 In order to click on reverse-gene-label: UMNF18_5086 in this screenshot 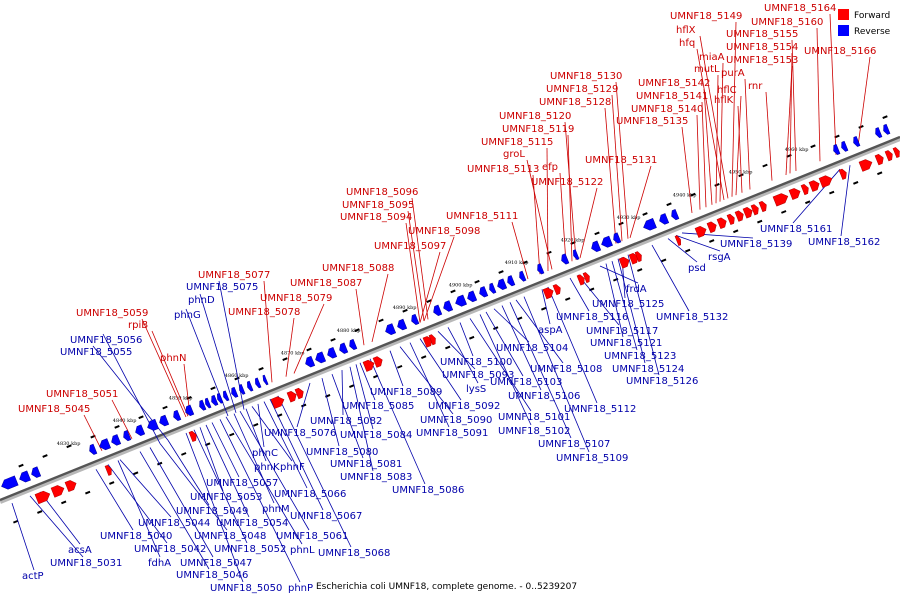, I will do `click(428, 490)`.